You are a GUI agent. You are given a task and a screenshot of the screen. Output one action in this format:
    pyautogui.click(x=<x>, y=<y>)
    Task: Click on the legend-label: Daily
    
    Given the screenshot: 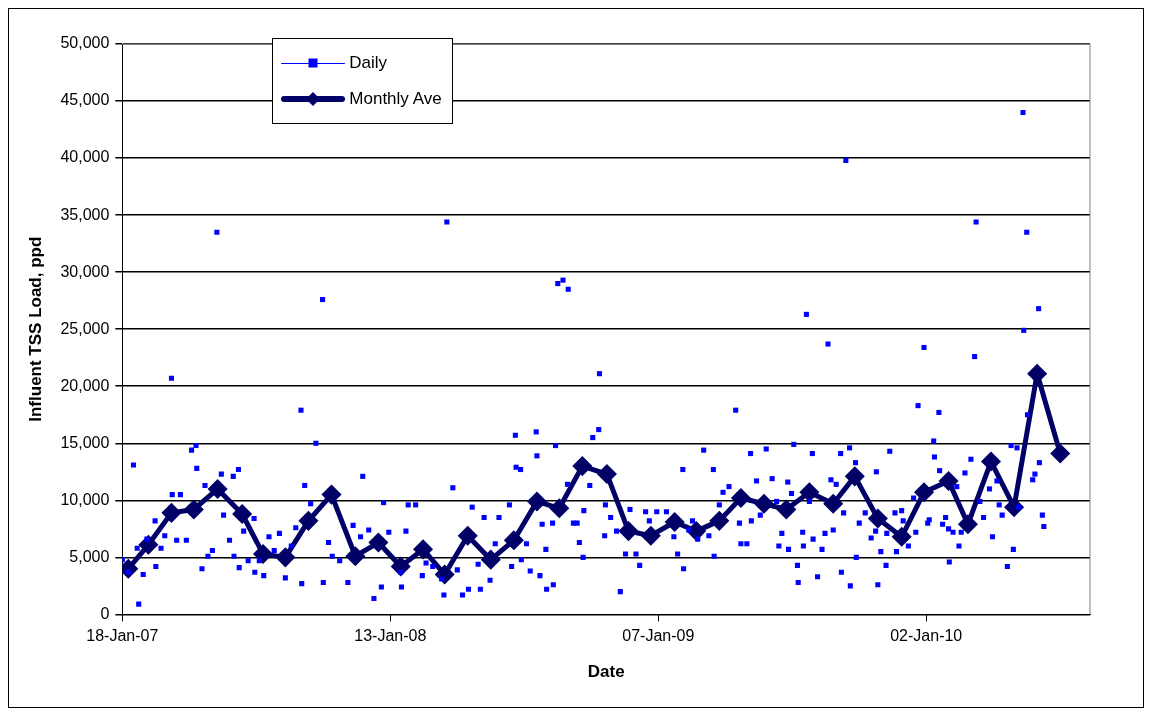 What is the action you would take?
    pyautogui.click(x=368, y=63)
    